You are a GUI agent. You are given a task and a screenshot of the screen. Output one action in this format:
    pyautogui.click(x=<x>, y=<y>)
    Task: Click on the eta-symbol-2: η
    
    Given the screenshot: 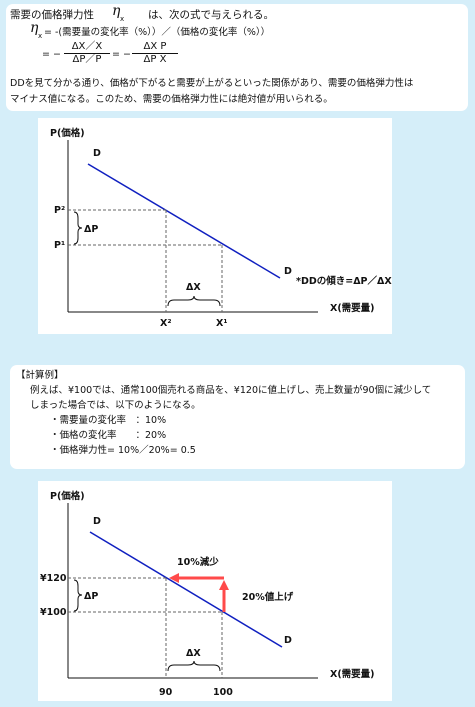 What is the action you would take?
    pyautogui.click(x=34, y=28)
    